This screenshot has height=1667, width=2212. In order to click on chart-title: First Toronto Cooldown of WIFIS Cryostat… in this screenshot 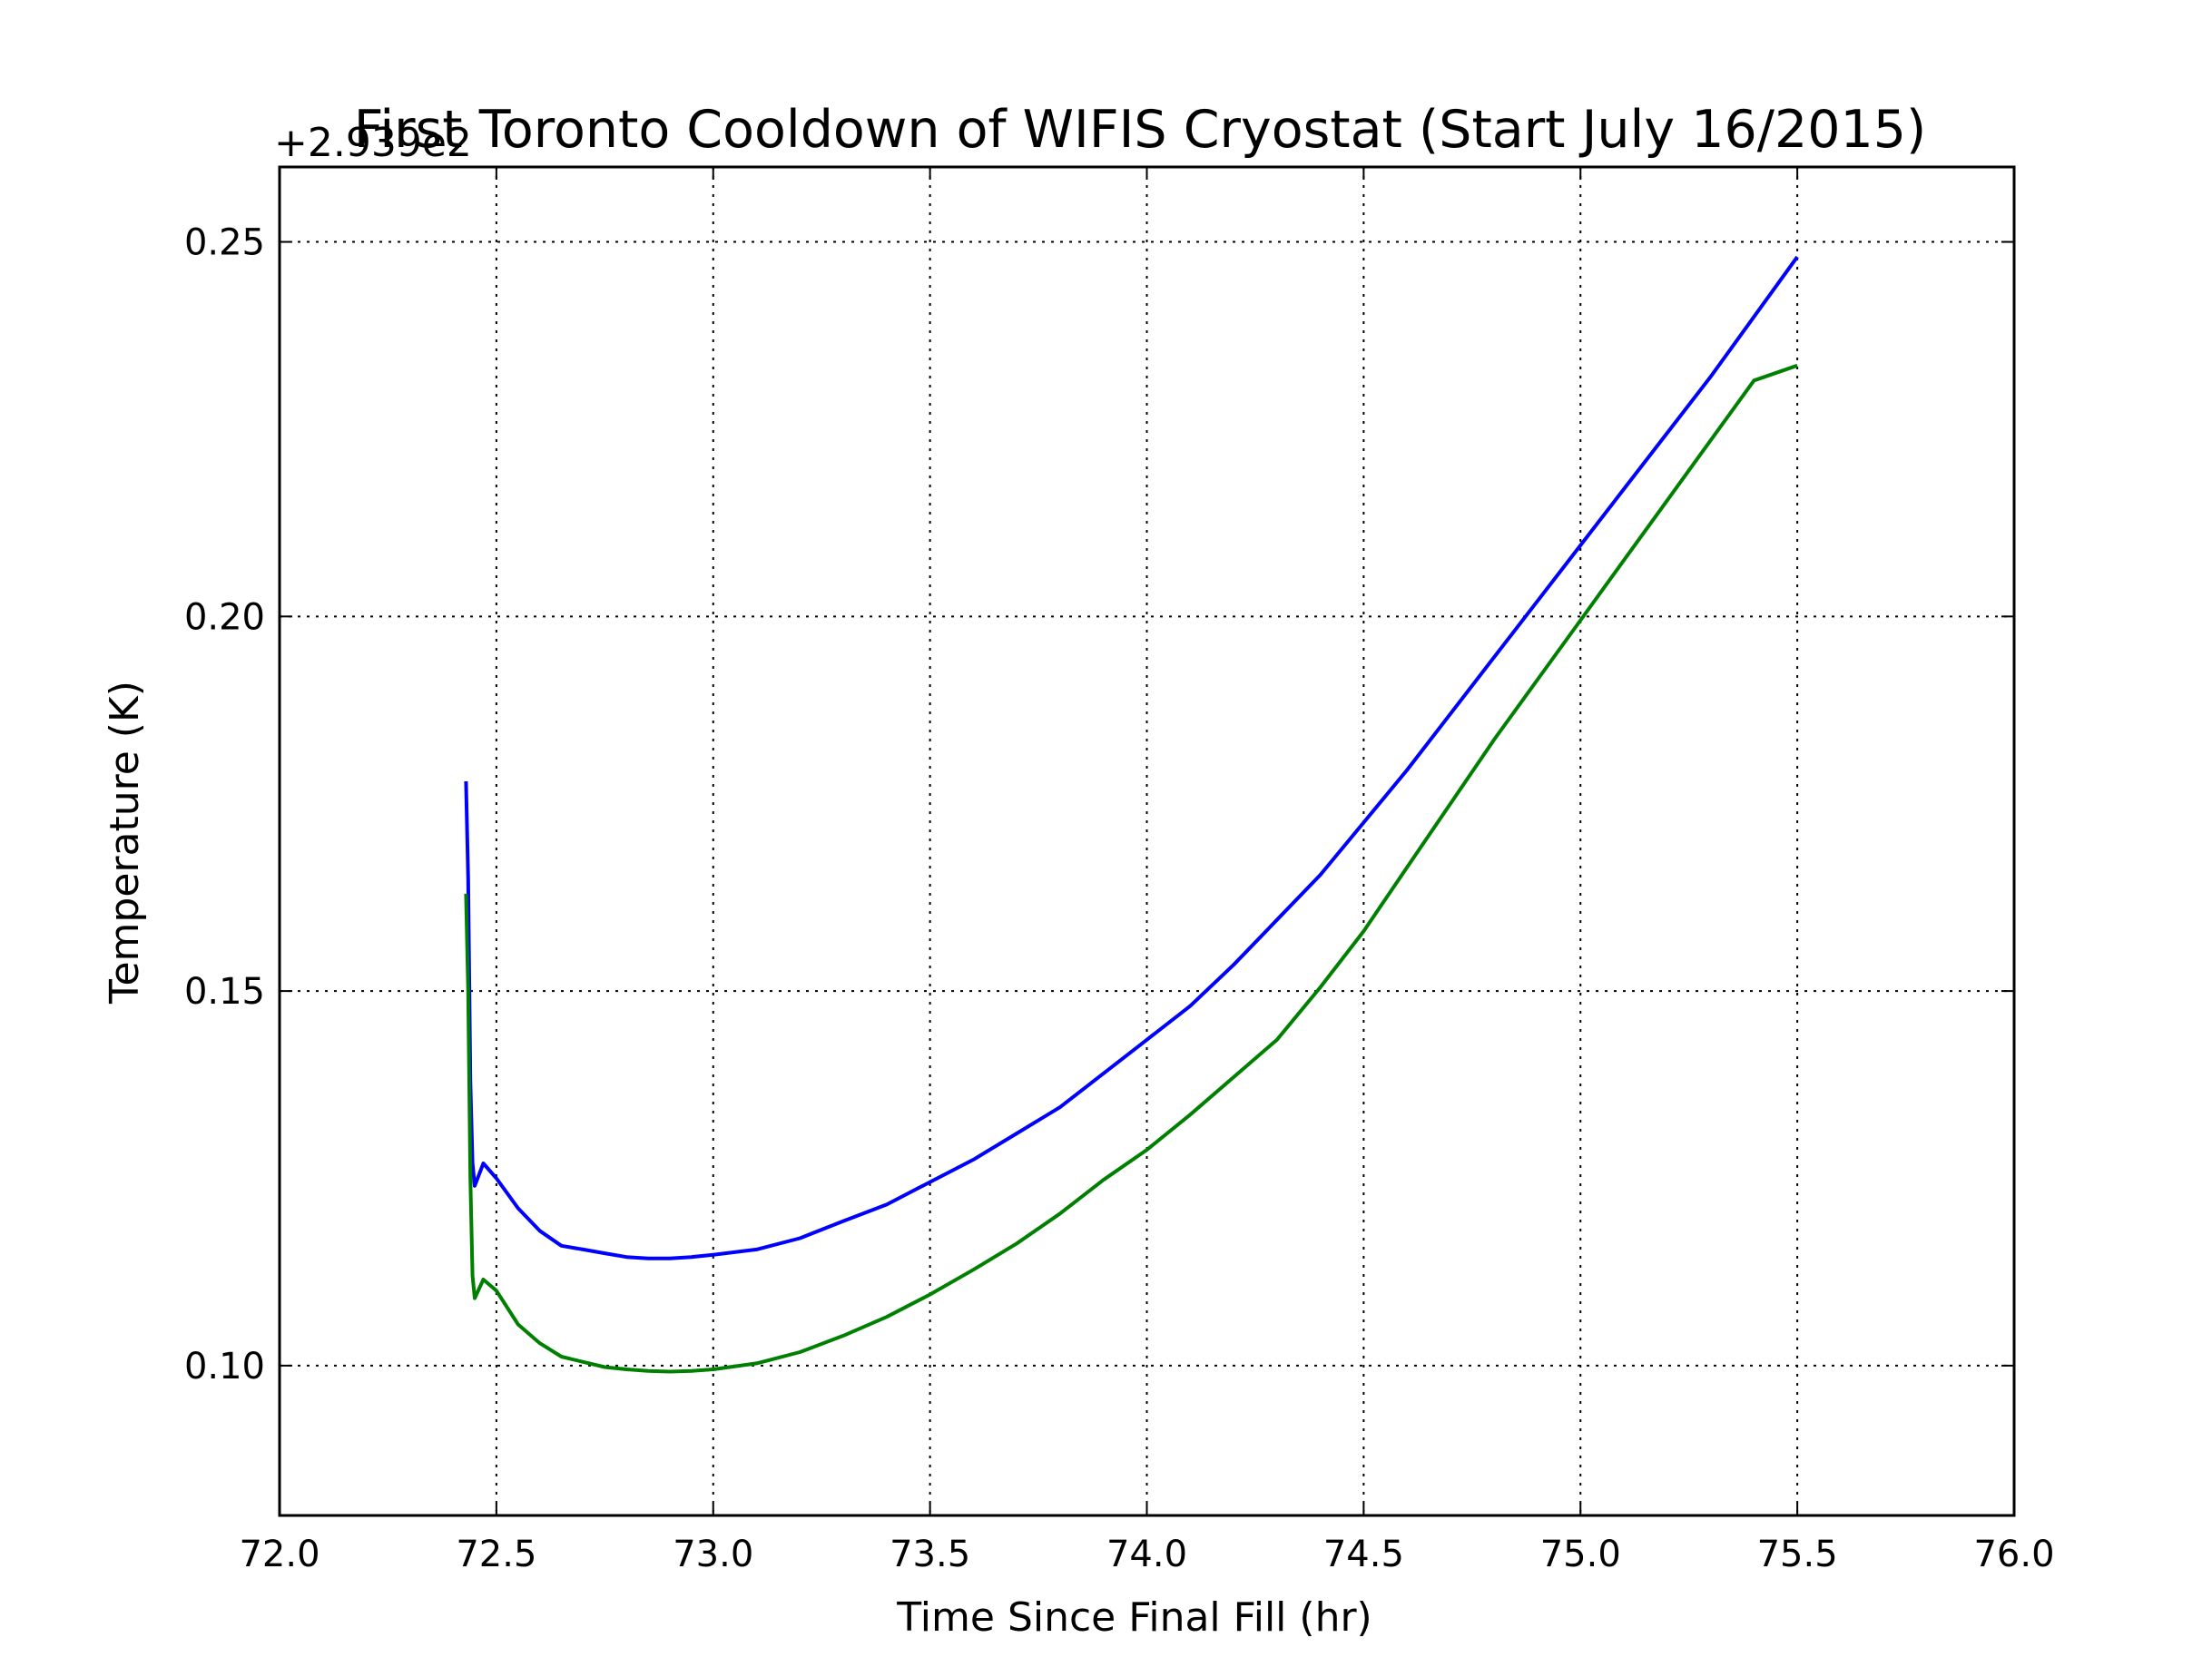, I will do `click(1140, 130)`.